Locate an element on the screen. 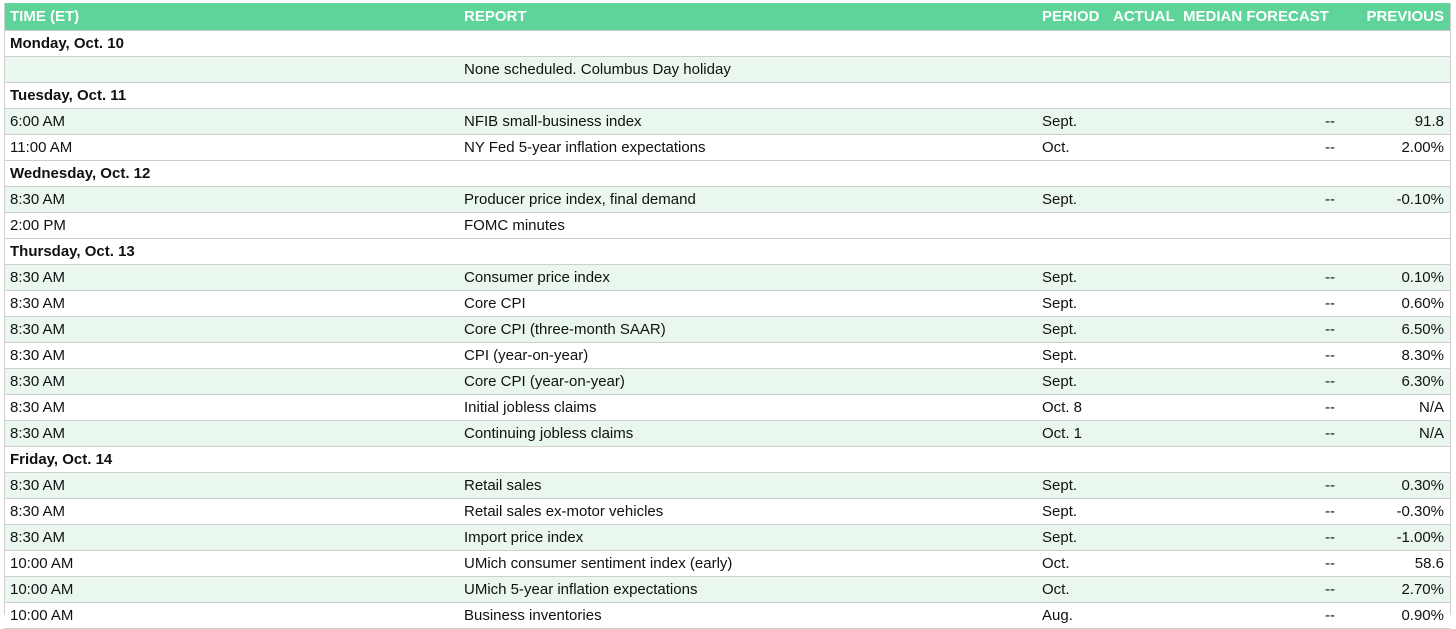 The width and height of the screenshot is (1456, 629). cell-report: UMich 5-year inflation expectations is located at coordinates (747, 589).